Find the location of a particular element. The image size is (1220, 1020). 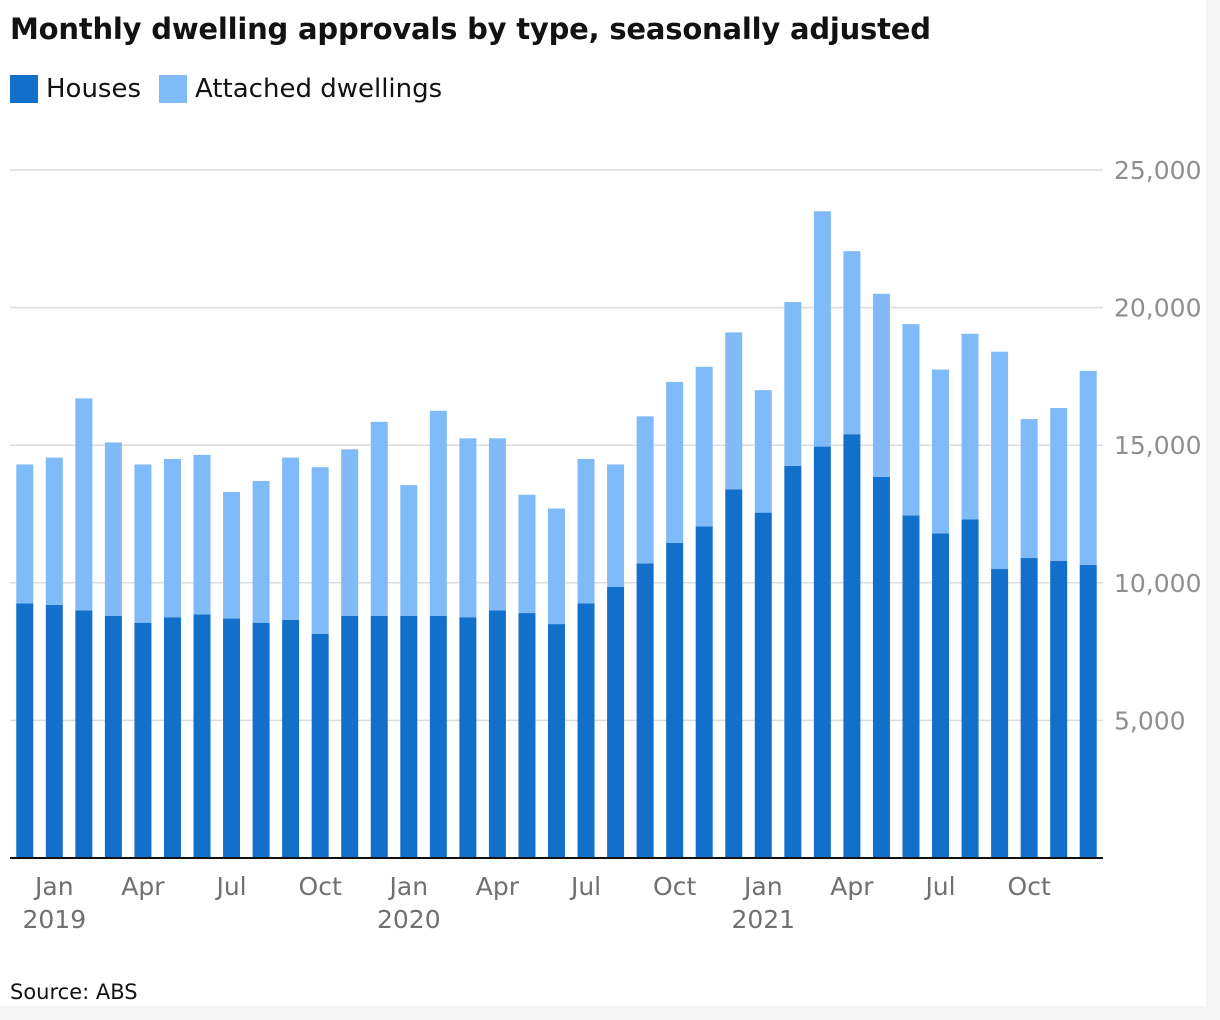

legend-swatch-houses is located at coordinates (24, 89).